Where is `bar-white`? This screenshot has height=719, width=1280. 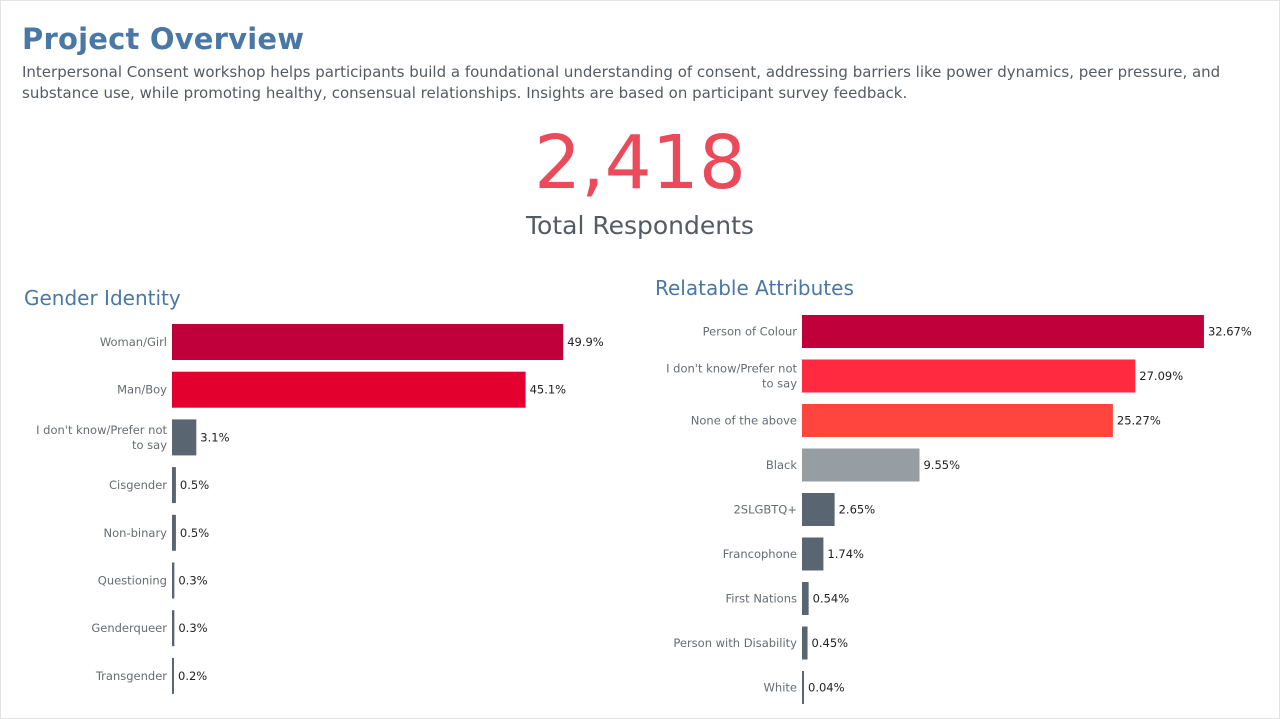 bar-white is located at coordinates (803, 687).